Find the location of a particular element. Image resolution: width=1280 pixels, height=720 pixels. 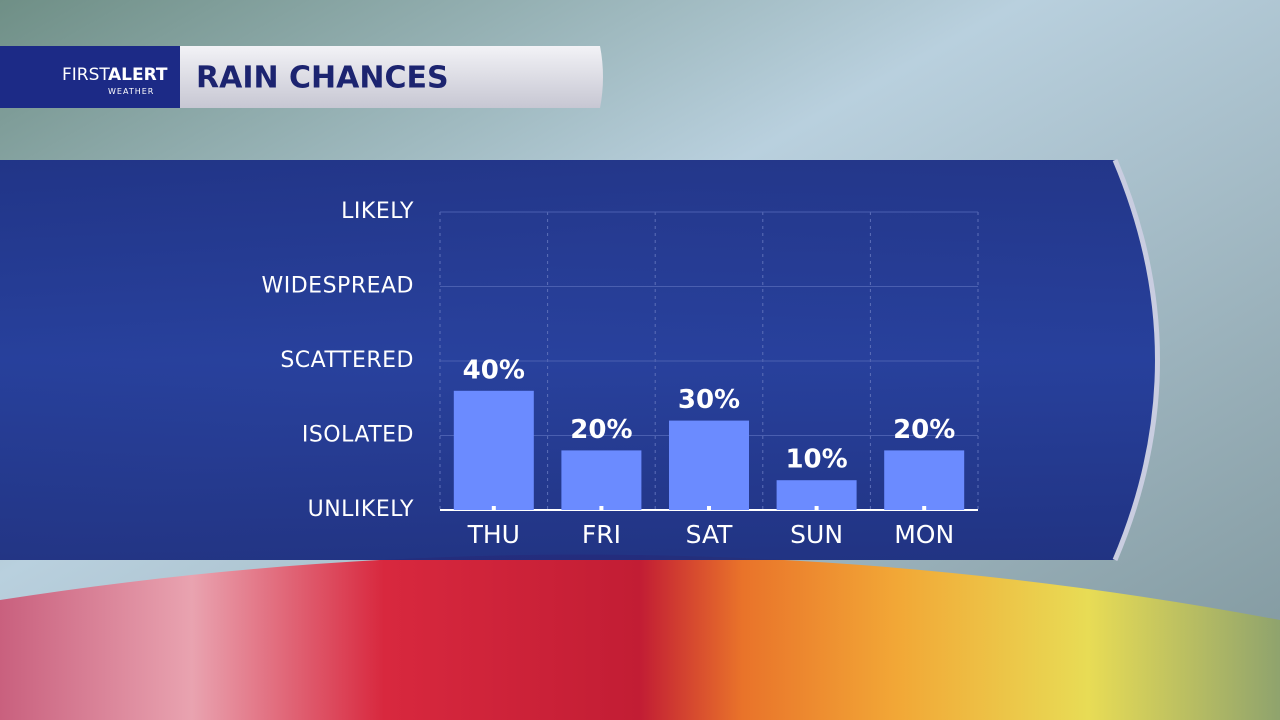

x-tick-label: FRI is located at coordinates (601, 534).